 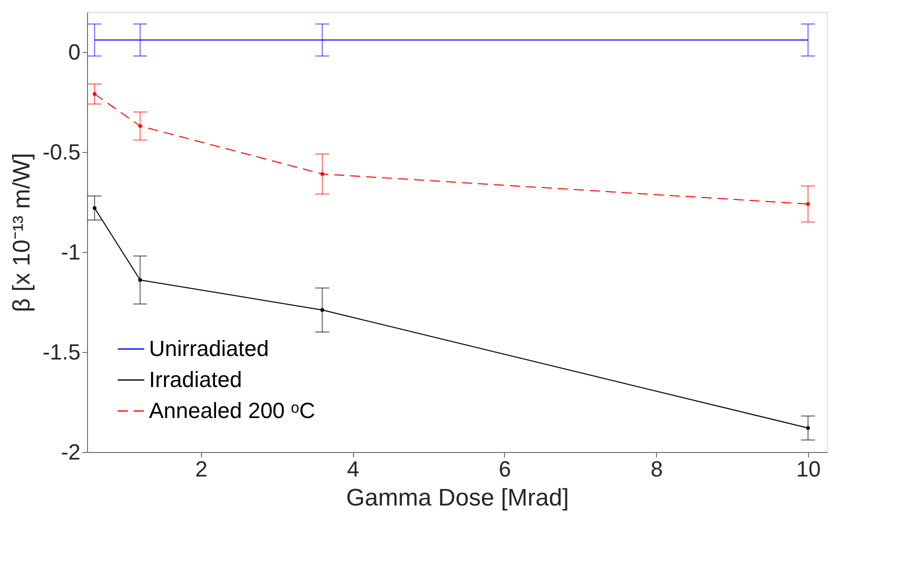 What do you see at coordinates (61, 352) in the screenshot?
I see `y-tick-label: -1.5` at bounding box center [61, 352].